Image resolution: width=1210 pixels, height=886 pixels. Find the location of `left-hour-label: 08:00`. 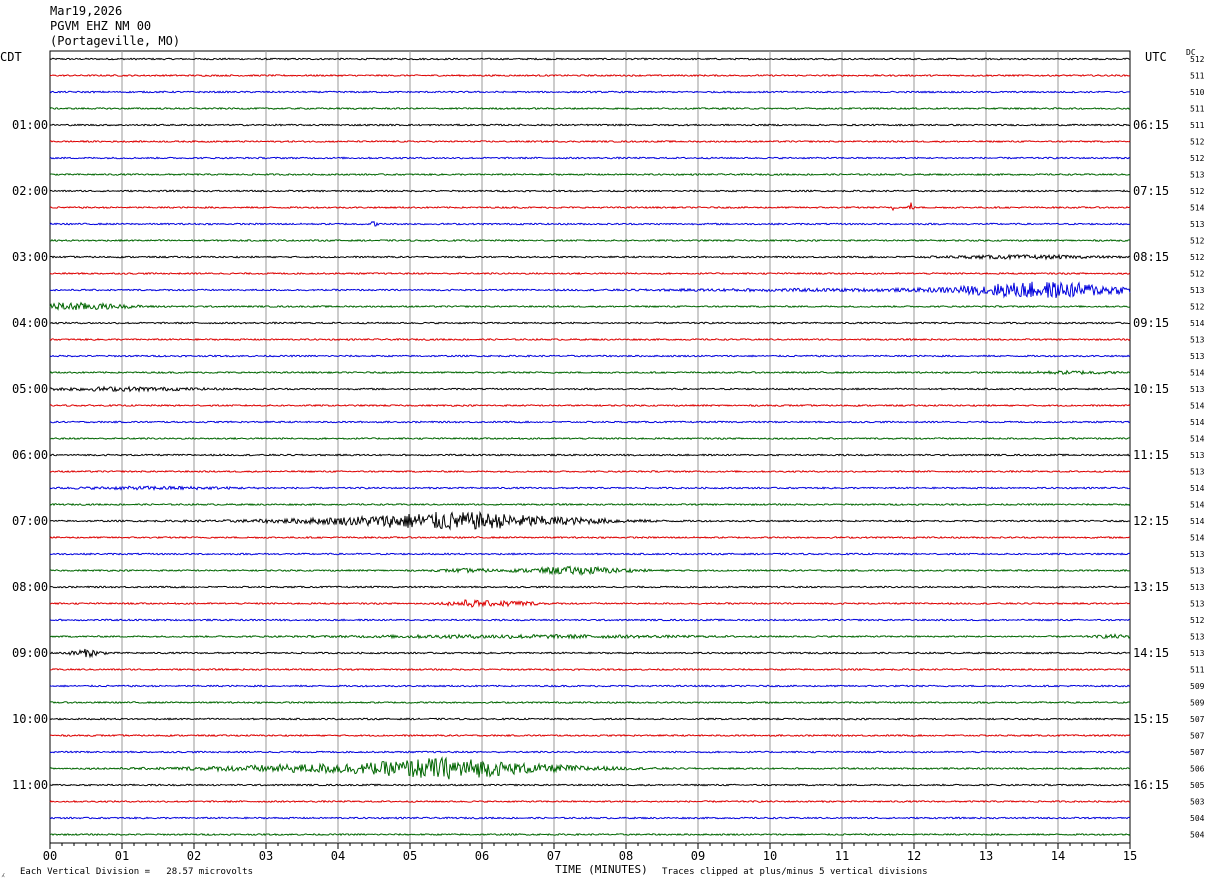

left-hour-label: 08:00 is located at coordinates (30, 587).